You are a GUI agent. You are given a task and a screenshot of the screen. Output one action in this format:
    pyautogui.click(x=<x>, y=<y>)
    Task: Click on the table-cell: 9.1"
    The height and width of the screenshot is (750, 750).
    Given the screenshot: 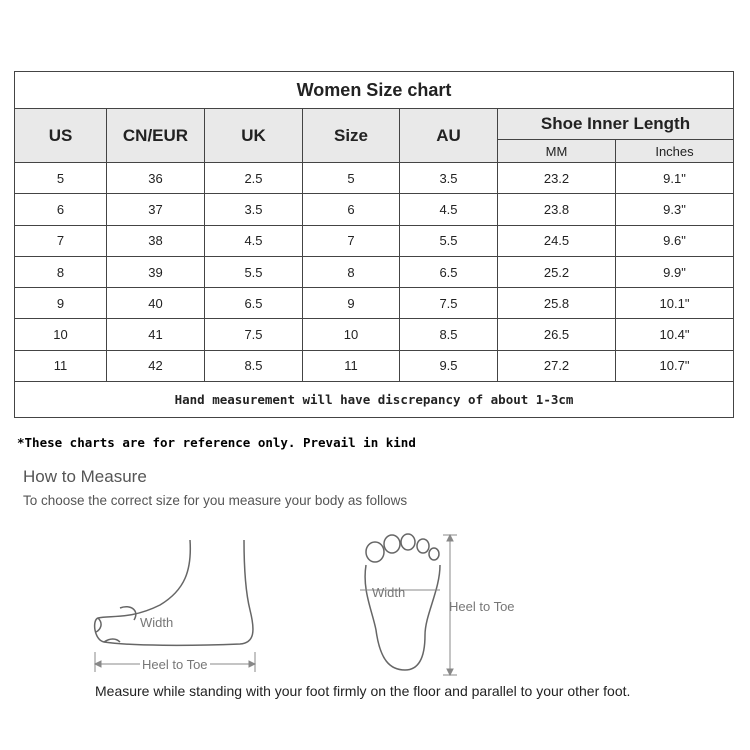 What is the action you would take?
    pyautogui.click(x=674, y=178)
    